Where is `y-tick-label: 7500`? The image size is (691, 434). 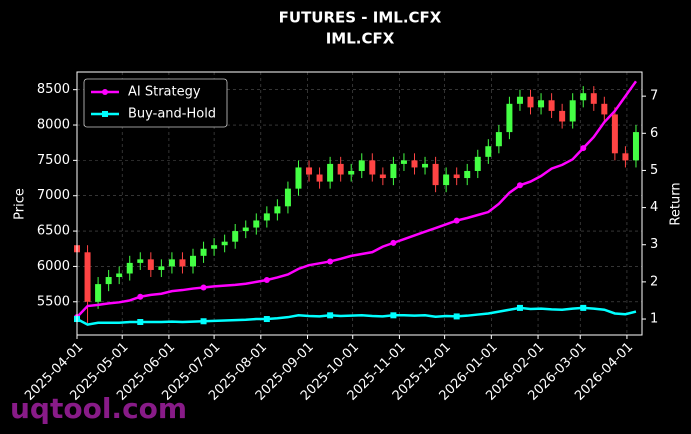
y-tick-label: 7500 is located at coordinates (53, 160).